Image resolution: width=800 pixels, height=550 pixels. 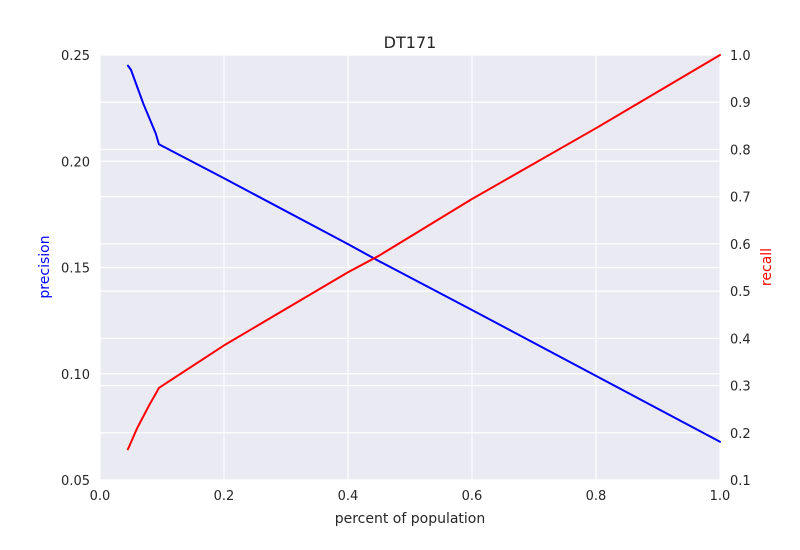 I want to click on y-right-tick-label: 1.0, so click(x=740, y=56).